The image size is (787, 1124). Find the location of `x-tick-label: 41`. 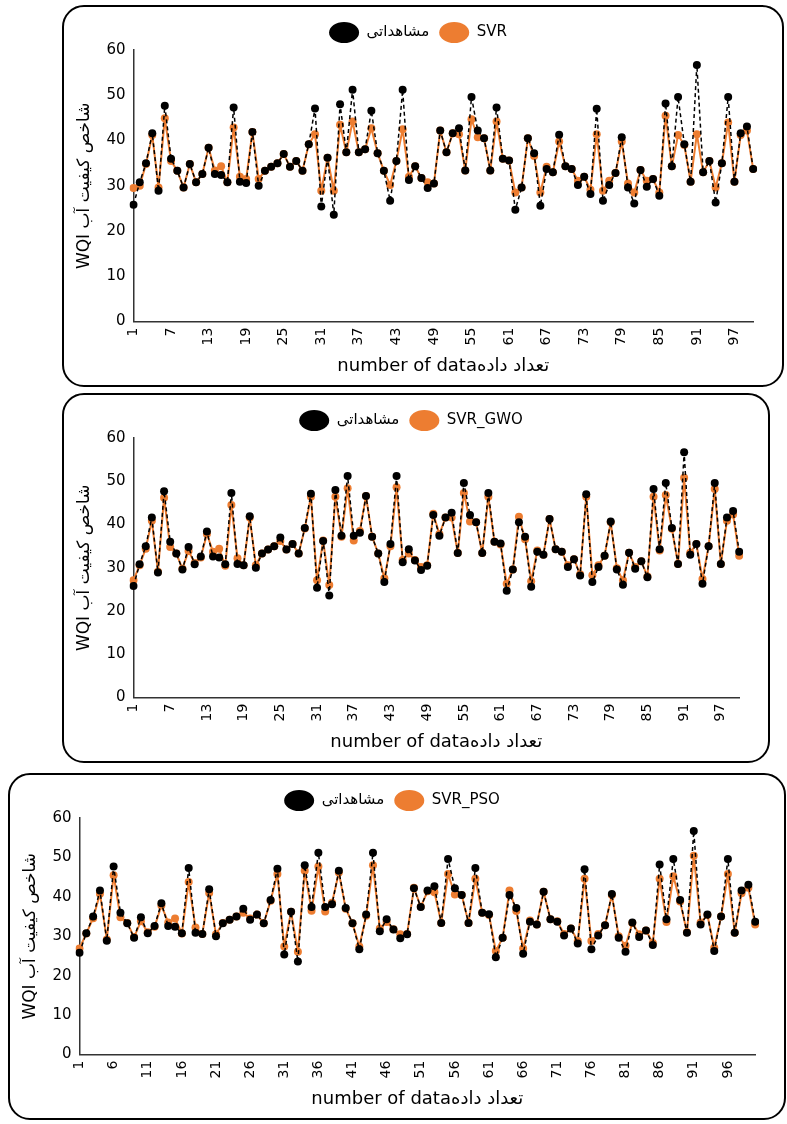

x-tick-label: 41 is located at coordinates (351, 1069).